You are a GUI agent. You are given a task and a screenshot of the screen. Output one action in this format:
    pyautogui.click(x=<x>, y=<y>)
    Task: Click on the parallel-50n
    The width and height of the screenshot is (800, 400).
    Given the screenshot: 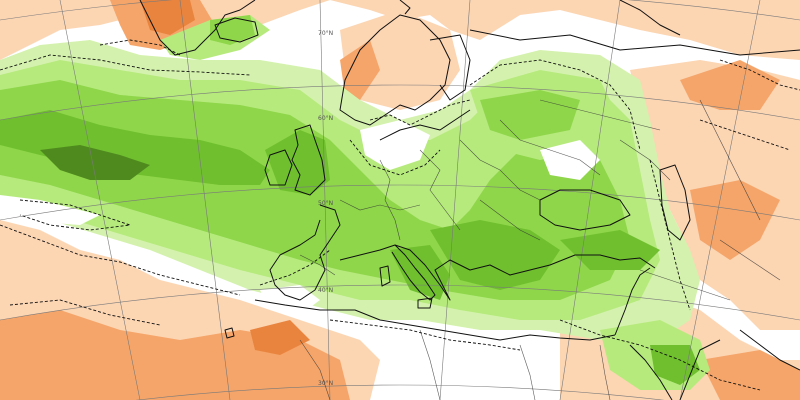 What is the action you would take?
    pyautogui.click(x=400, y=202)
    